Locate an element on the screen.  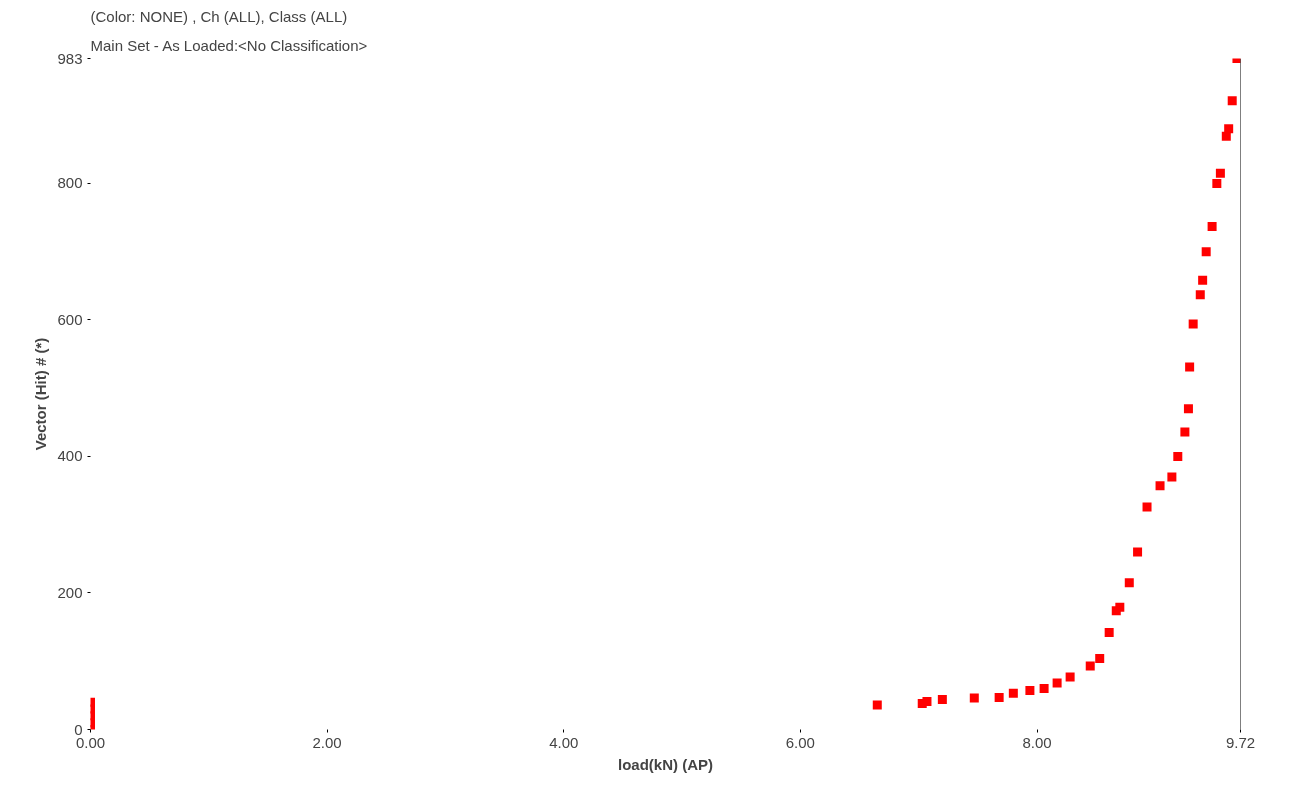
y-tick-label: 400 is located at coordinates (70, 456).